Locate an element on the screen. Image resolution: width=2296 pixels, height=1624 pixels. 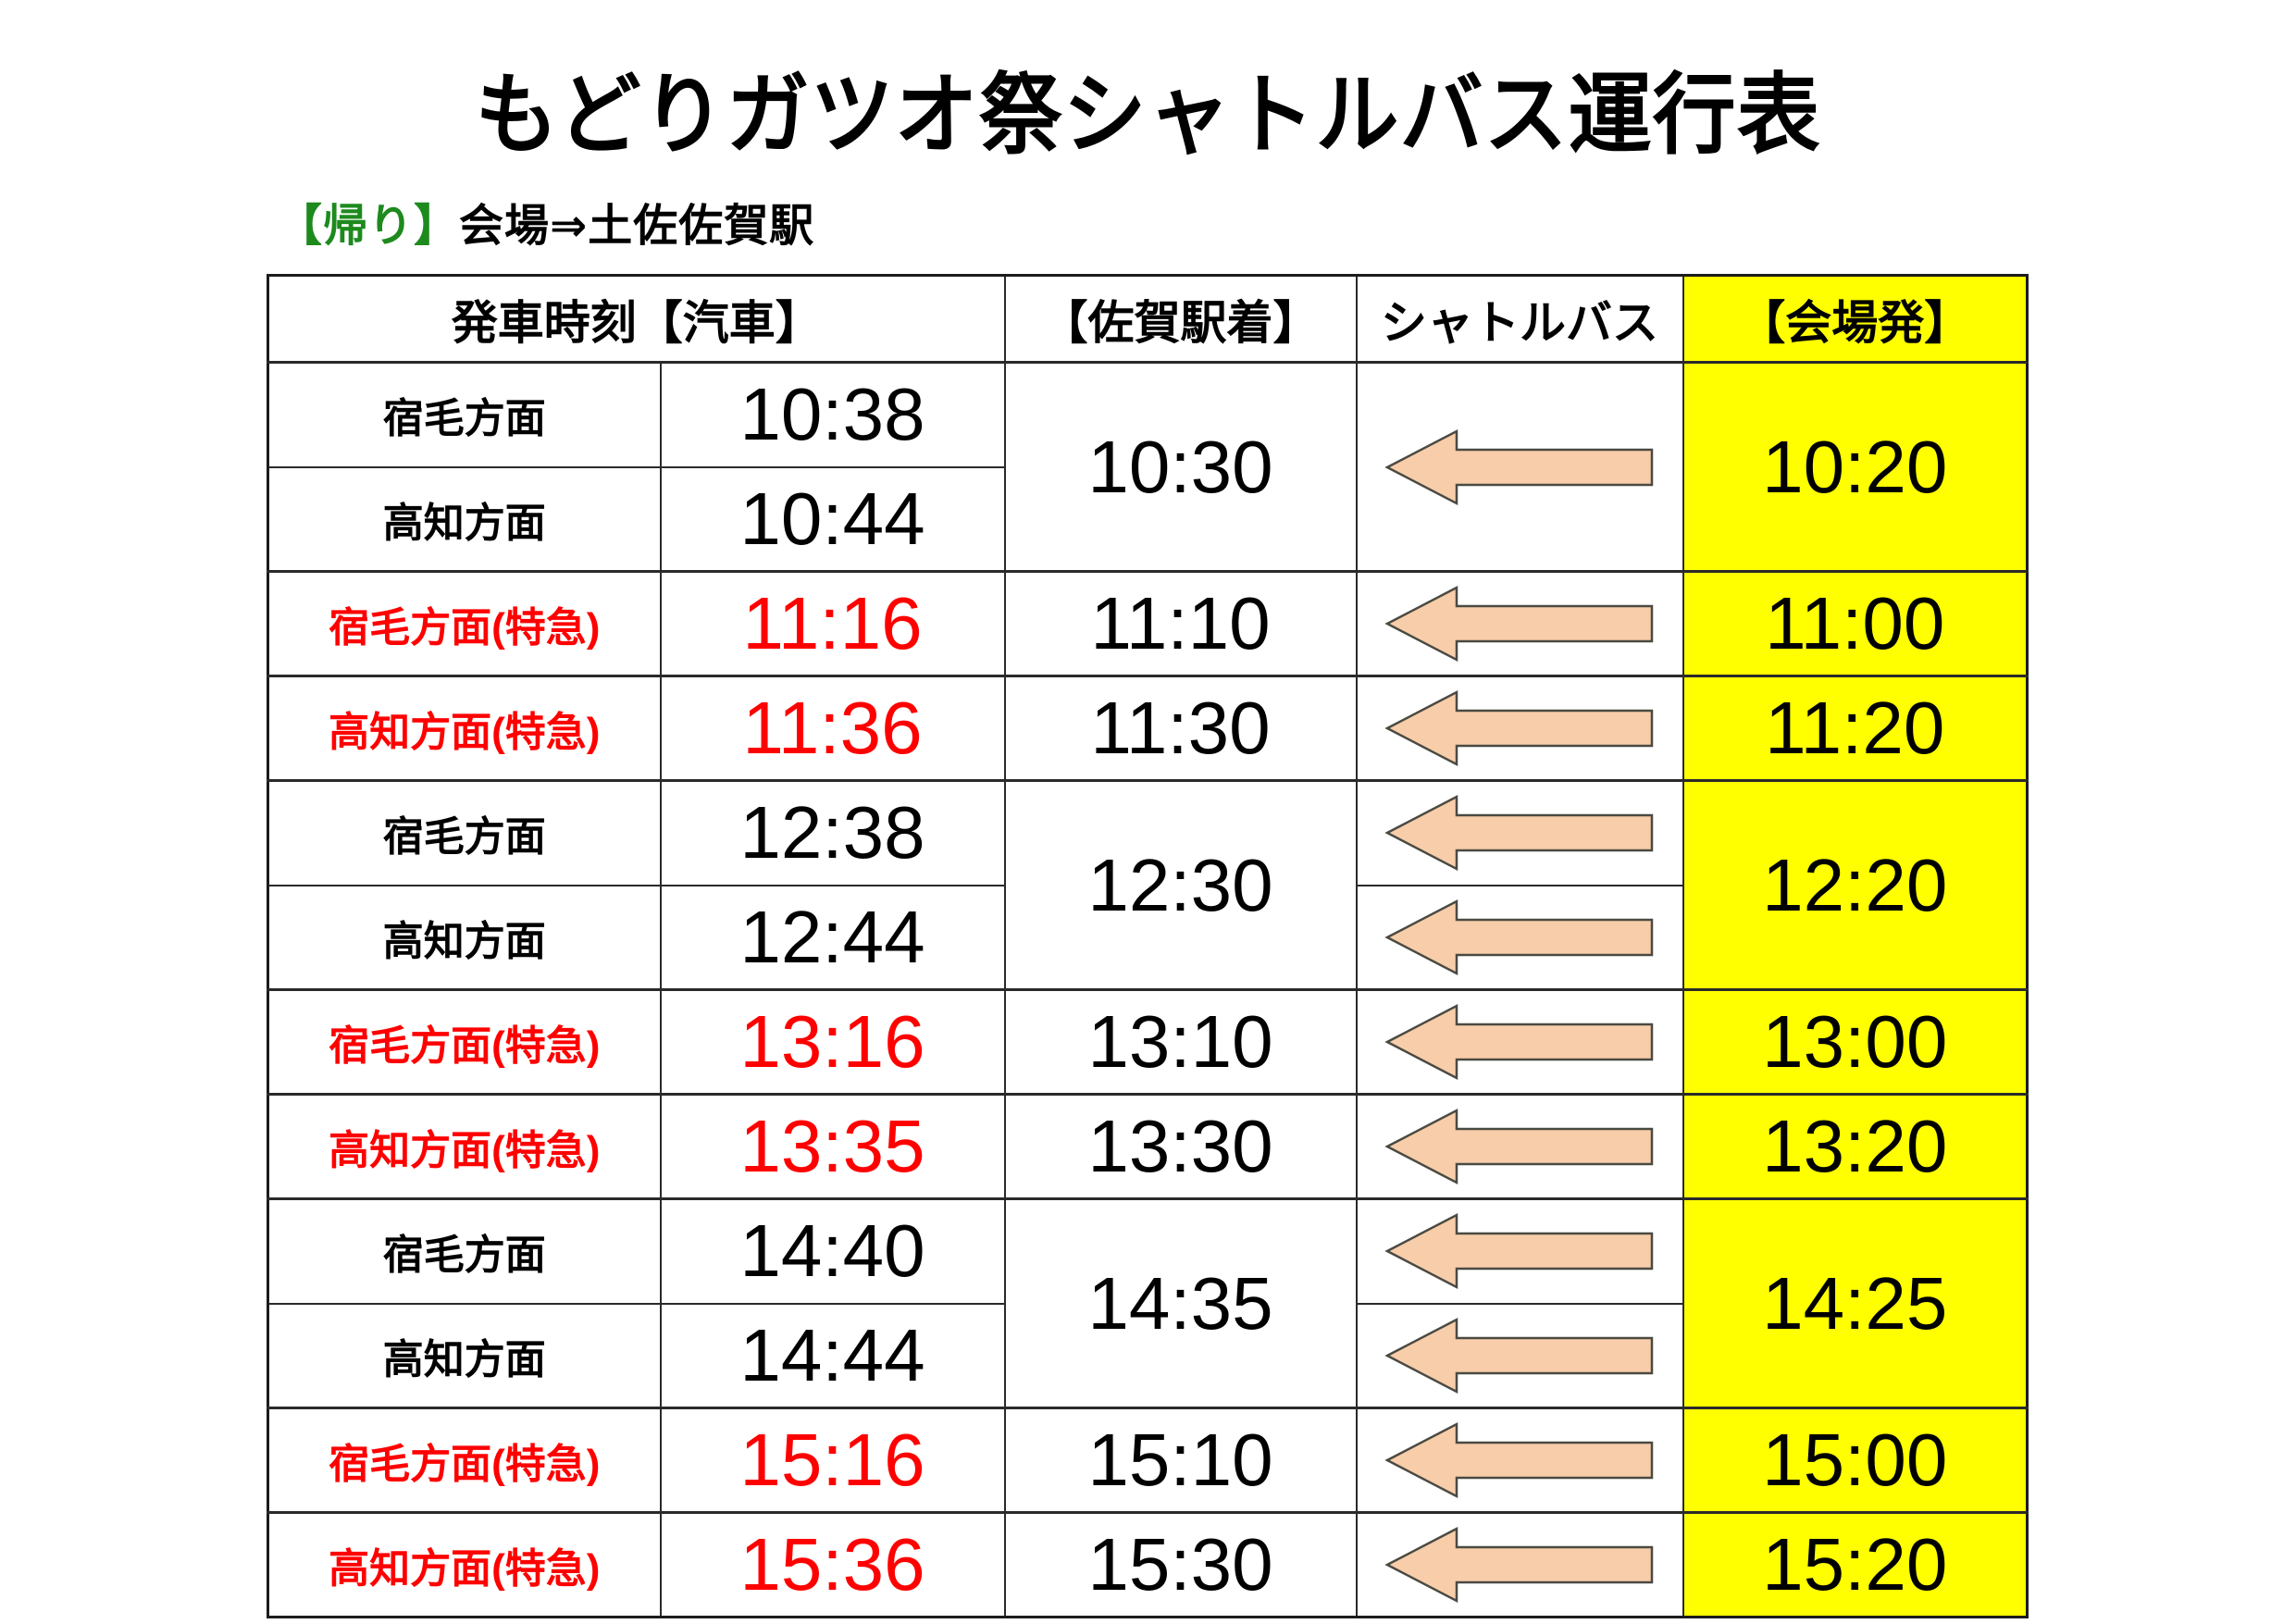
train-time-cell: 11:36 is located at coordinates (832, 728).